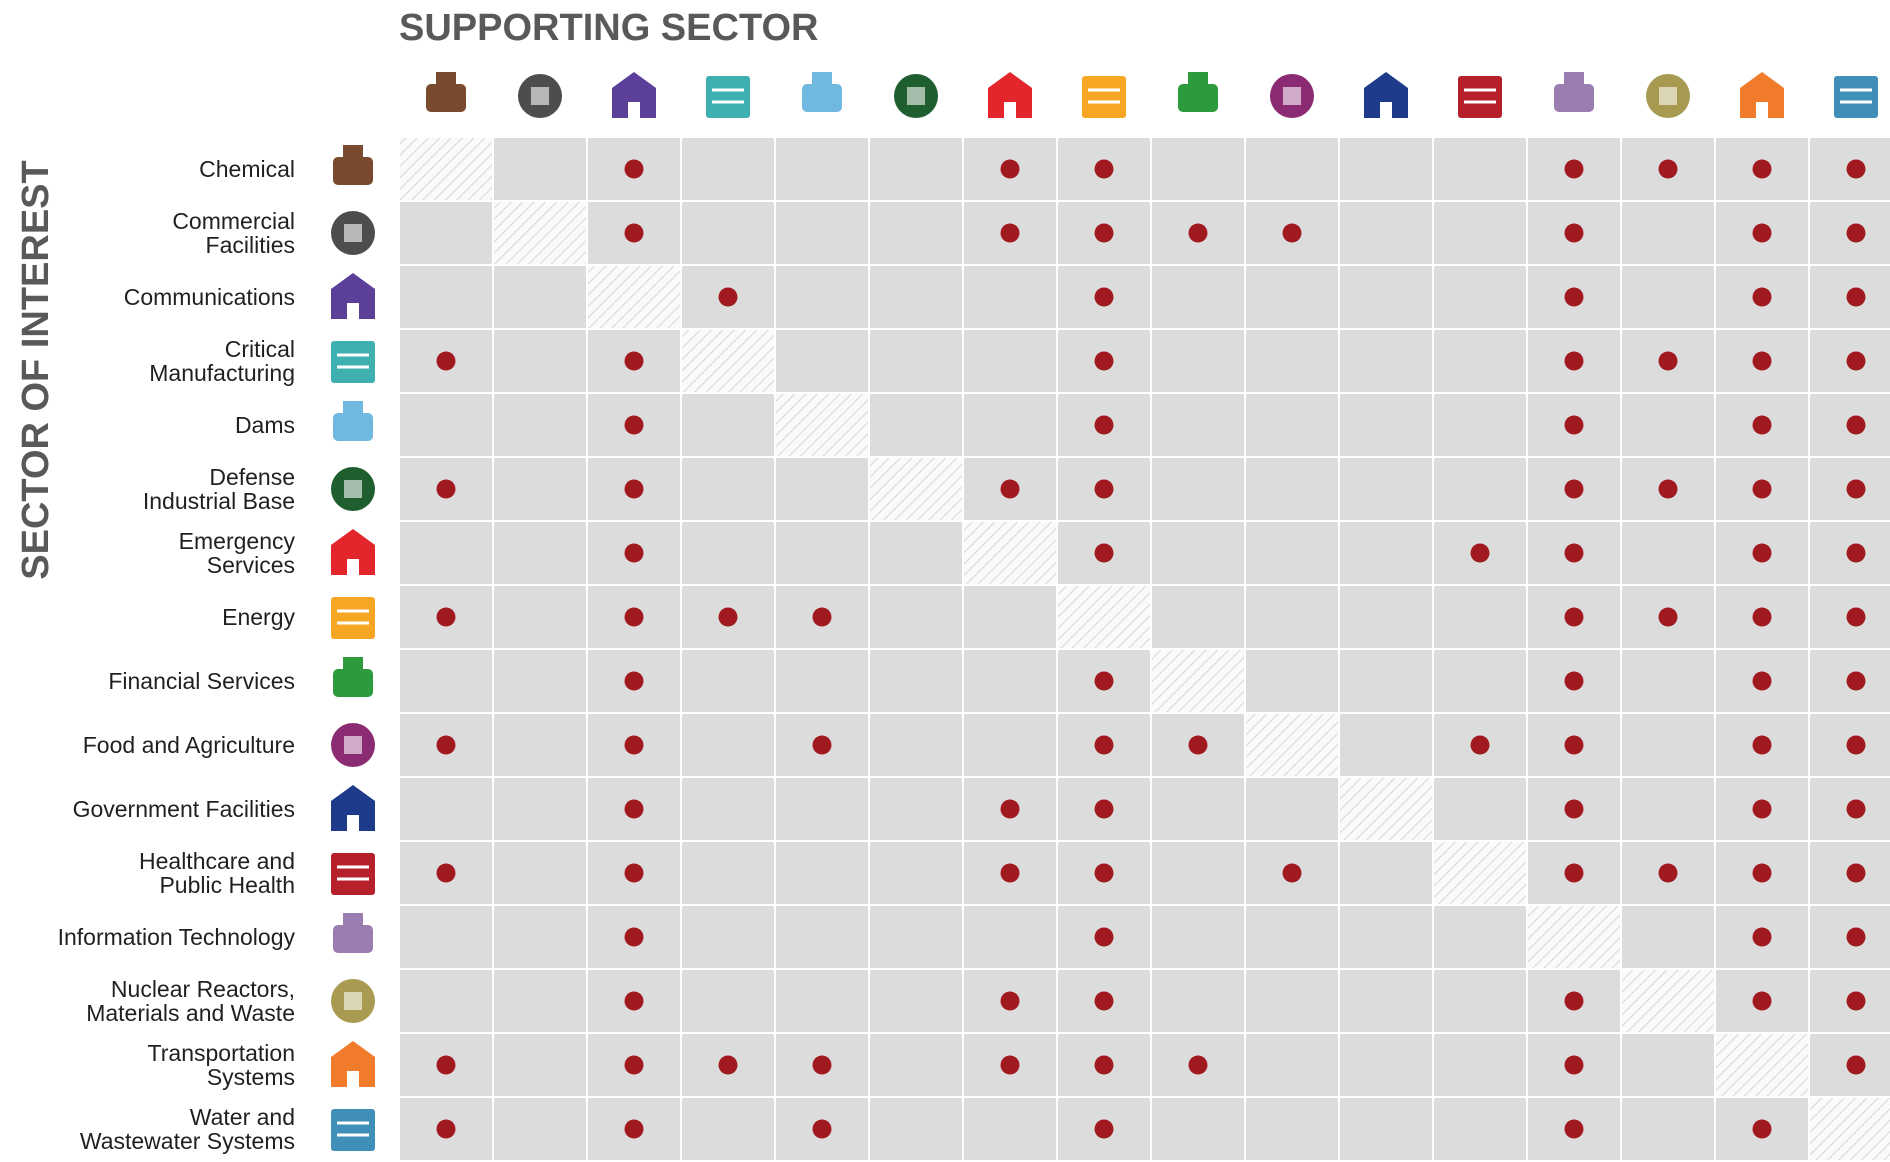 The image size is (1890, 1162). Describe the element at coordinates (252, 477) in the screenshot. I see `row-label: Defense` at that location.